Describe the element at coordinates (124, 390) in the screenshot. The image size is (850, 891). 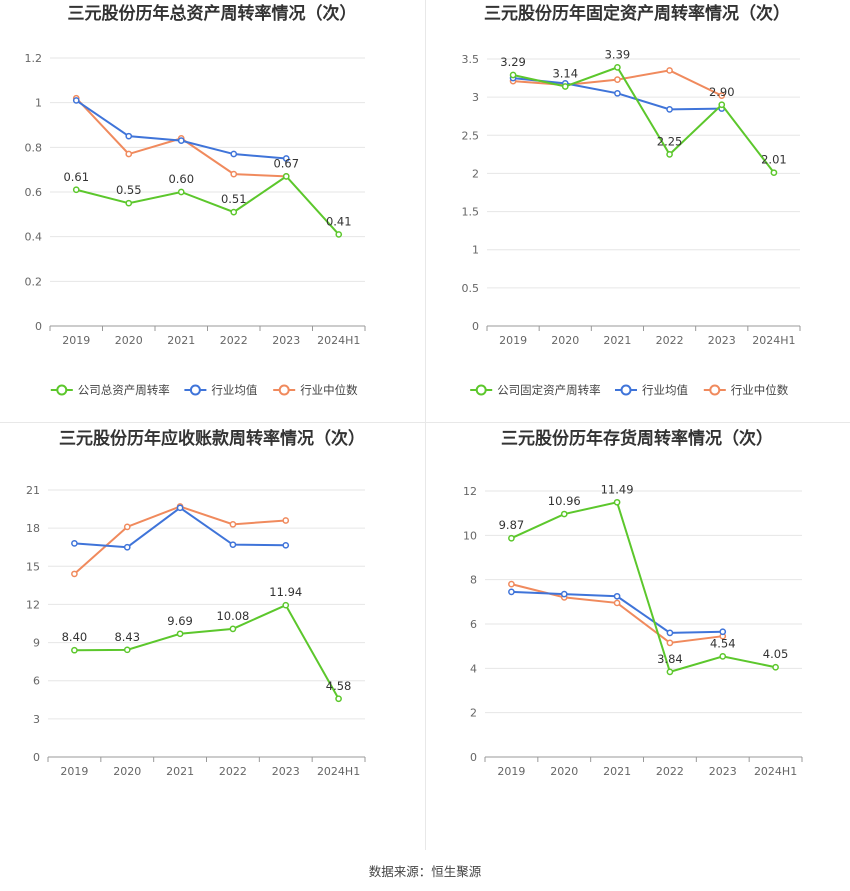
I see `legend-label: 公司总资产周转率` at that location.